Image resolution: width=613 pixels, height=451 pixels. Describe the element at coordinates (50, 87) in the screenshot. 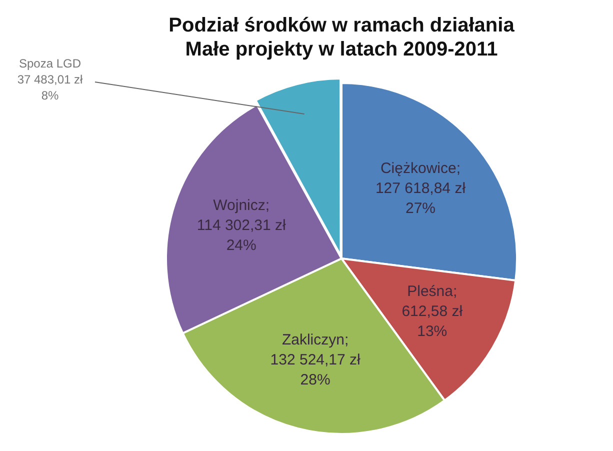

I see `data-label: 37 483,01 zł 8%` at that location.